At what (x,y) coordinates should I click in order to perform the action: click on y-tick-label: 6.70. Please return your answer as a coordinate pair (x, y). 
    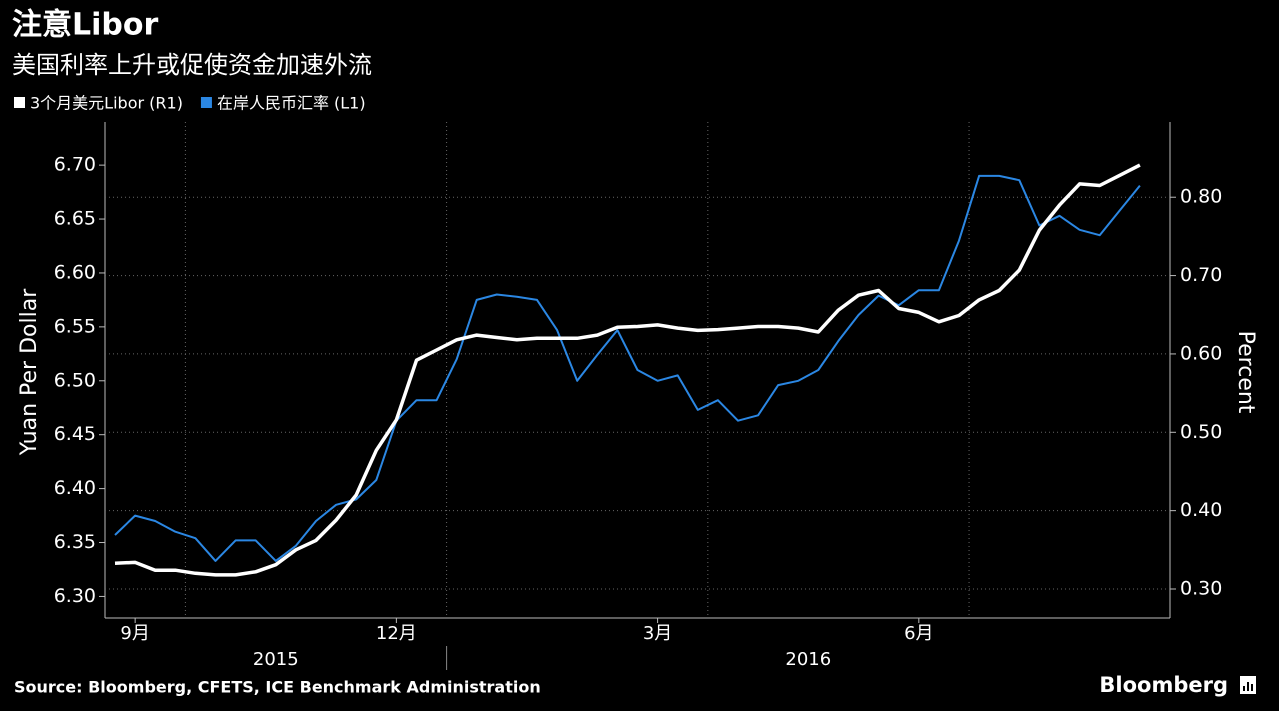
    Looking at the image, I should click on (75, 165).